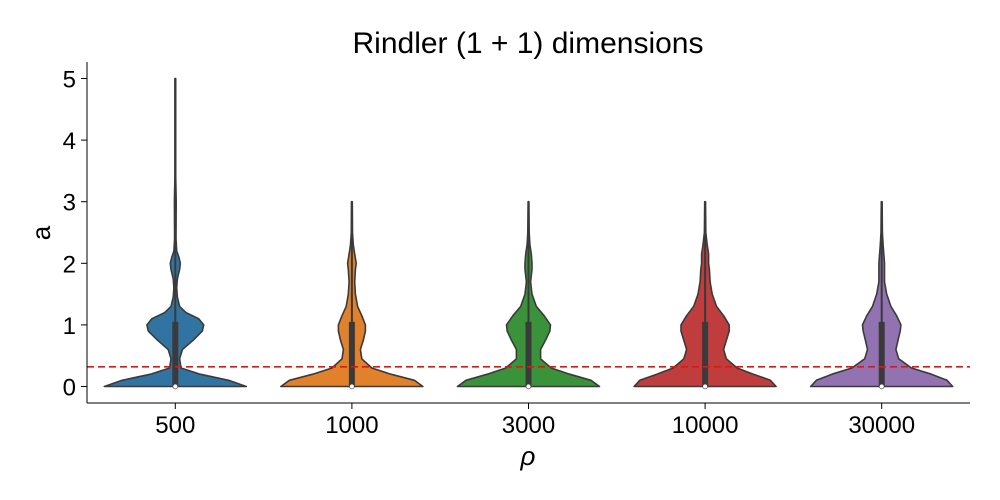  I want to click on x-ticks: 500 1000 3000 10000 30000, so click(535, 421).